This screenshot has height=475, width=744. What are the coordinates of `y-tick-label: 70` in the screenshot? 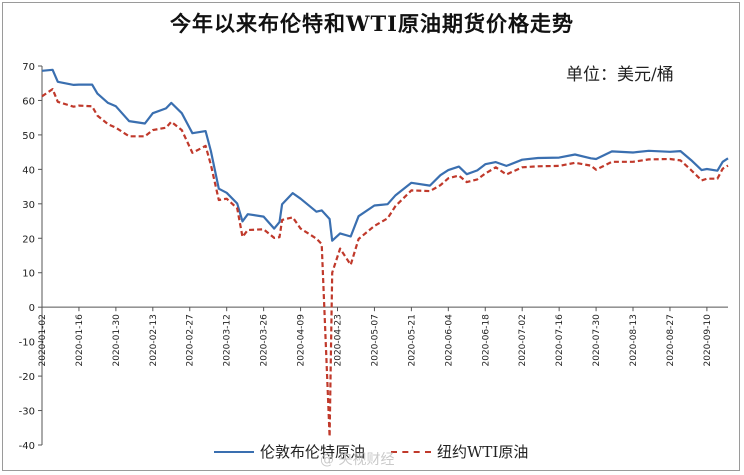 It's located at (28, 67).